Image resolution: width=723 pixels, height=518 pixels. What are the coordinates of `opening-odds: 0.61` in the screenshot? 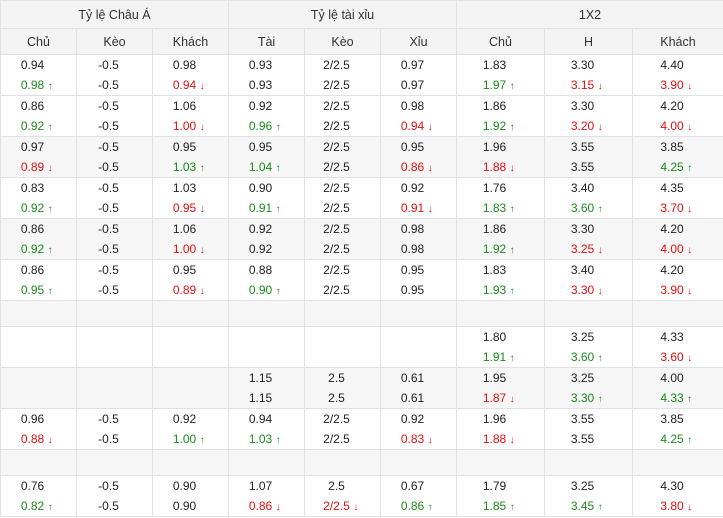 It's located at (412, 378).